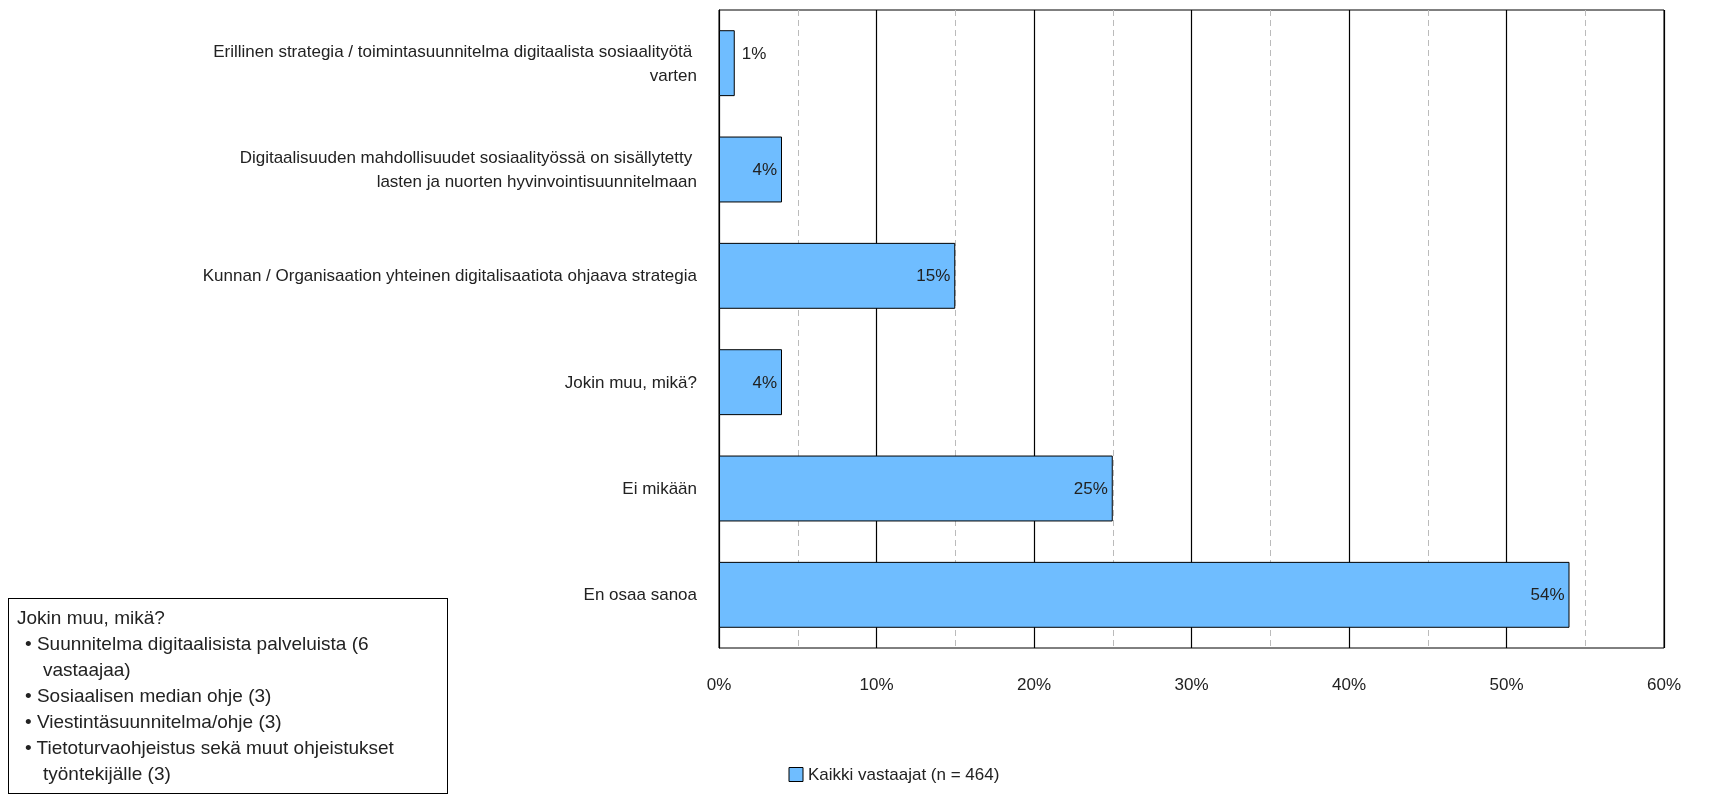 This screenshot has height=802, width=1710. Describe the element at coordinates (455, 63) in the screenshot. I see `y-tick-label: Erillinen strategia / toimintasuunnitelma digitaalista sosiaalityötä varten` at that location.